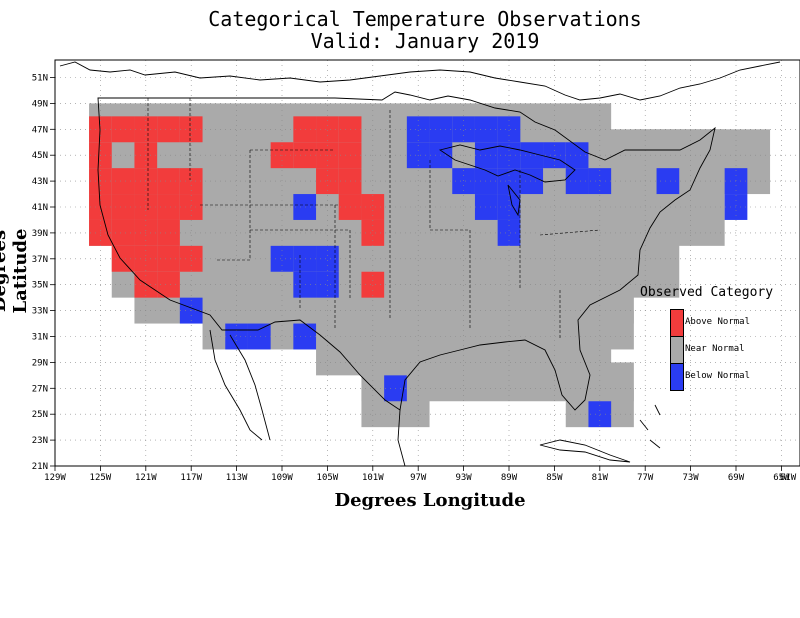 The height and width of the screenshot is (618, 800). I want to click on lon-tick-label: 77W, so click(645, 478).